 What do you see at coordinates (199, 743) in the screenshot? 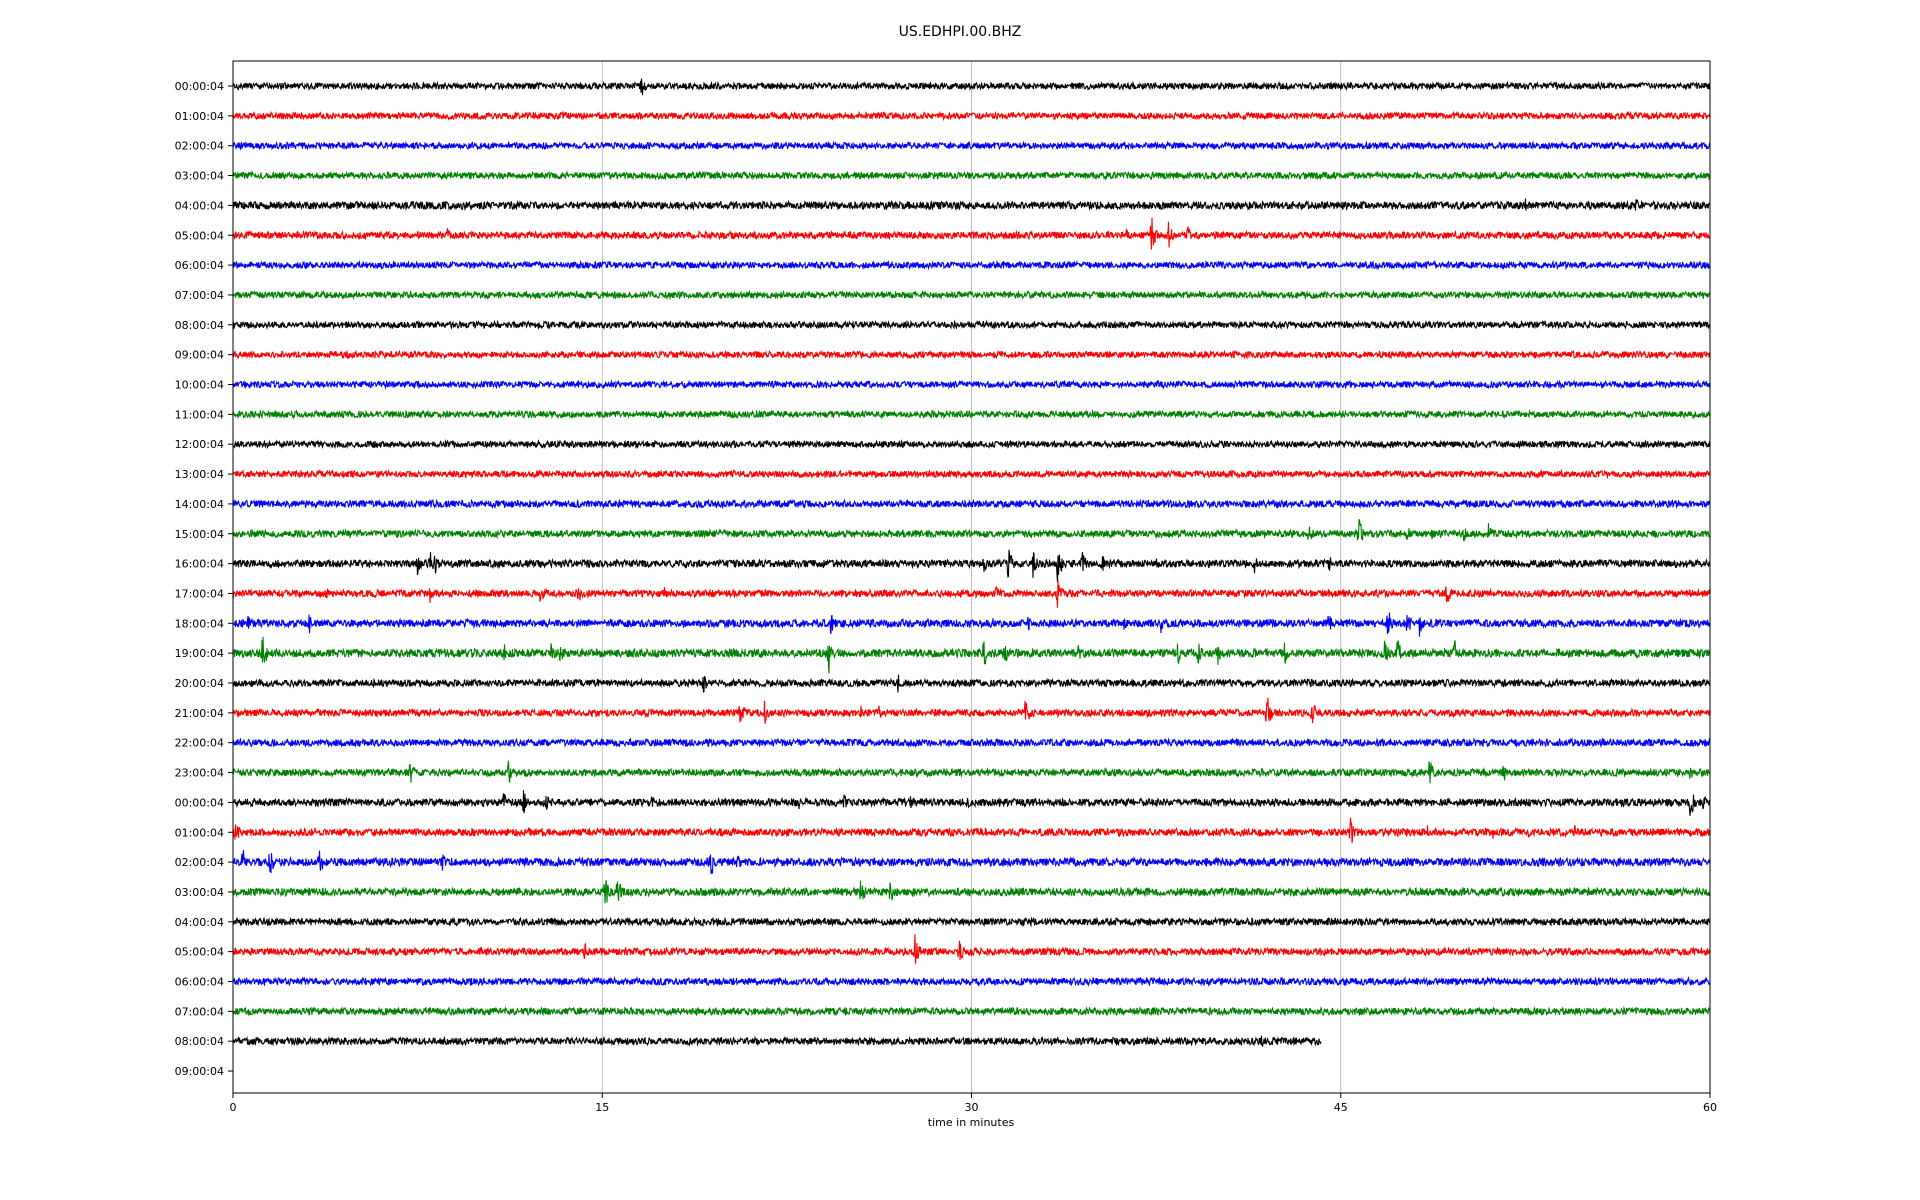
I see `row-time-label: 22:00:04` at bounding box center [199, 743].